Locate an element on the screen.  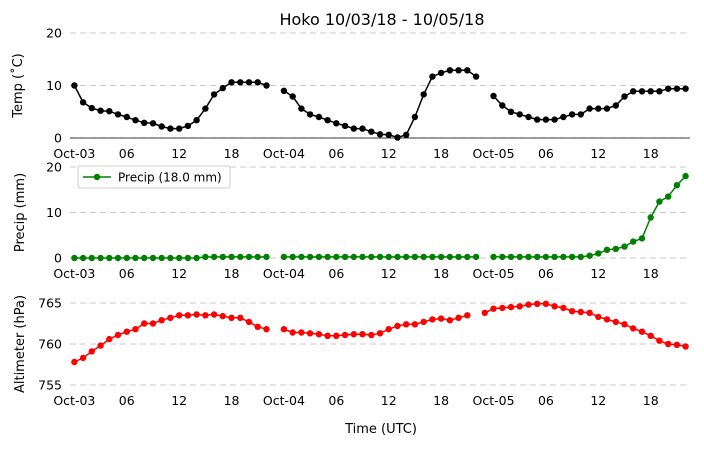
temp-y-axis-label: Temp (˚C) is located at coordinates (18, 86).